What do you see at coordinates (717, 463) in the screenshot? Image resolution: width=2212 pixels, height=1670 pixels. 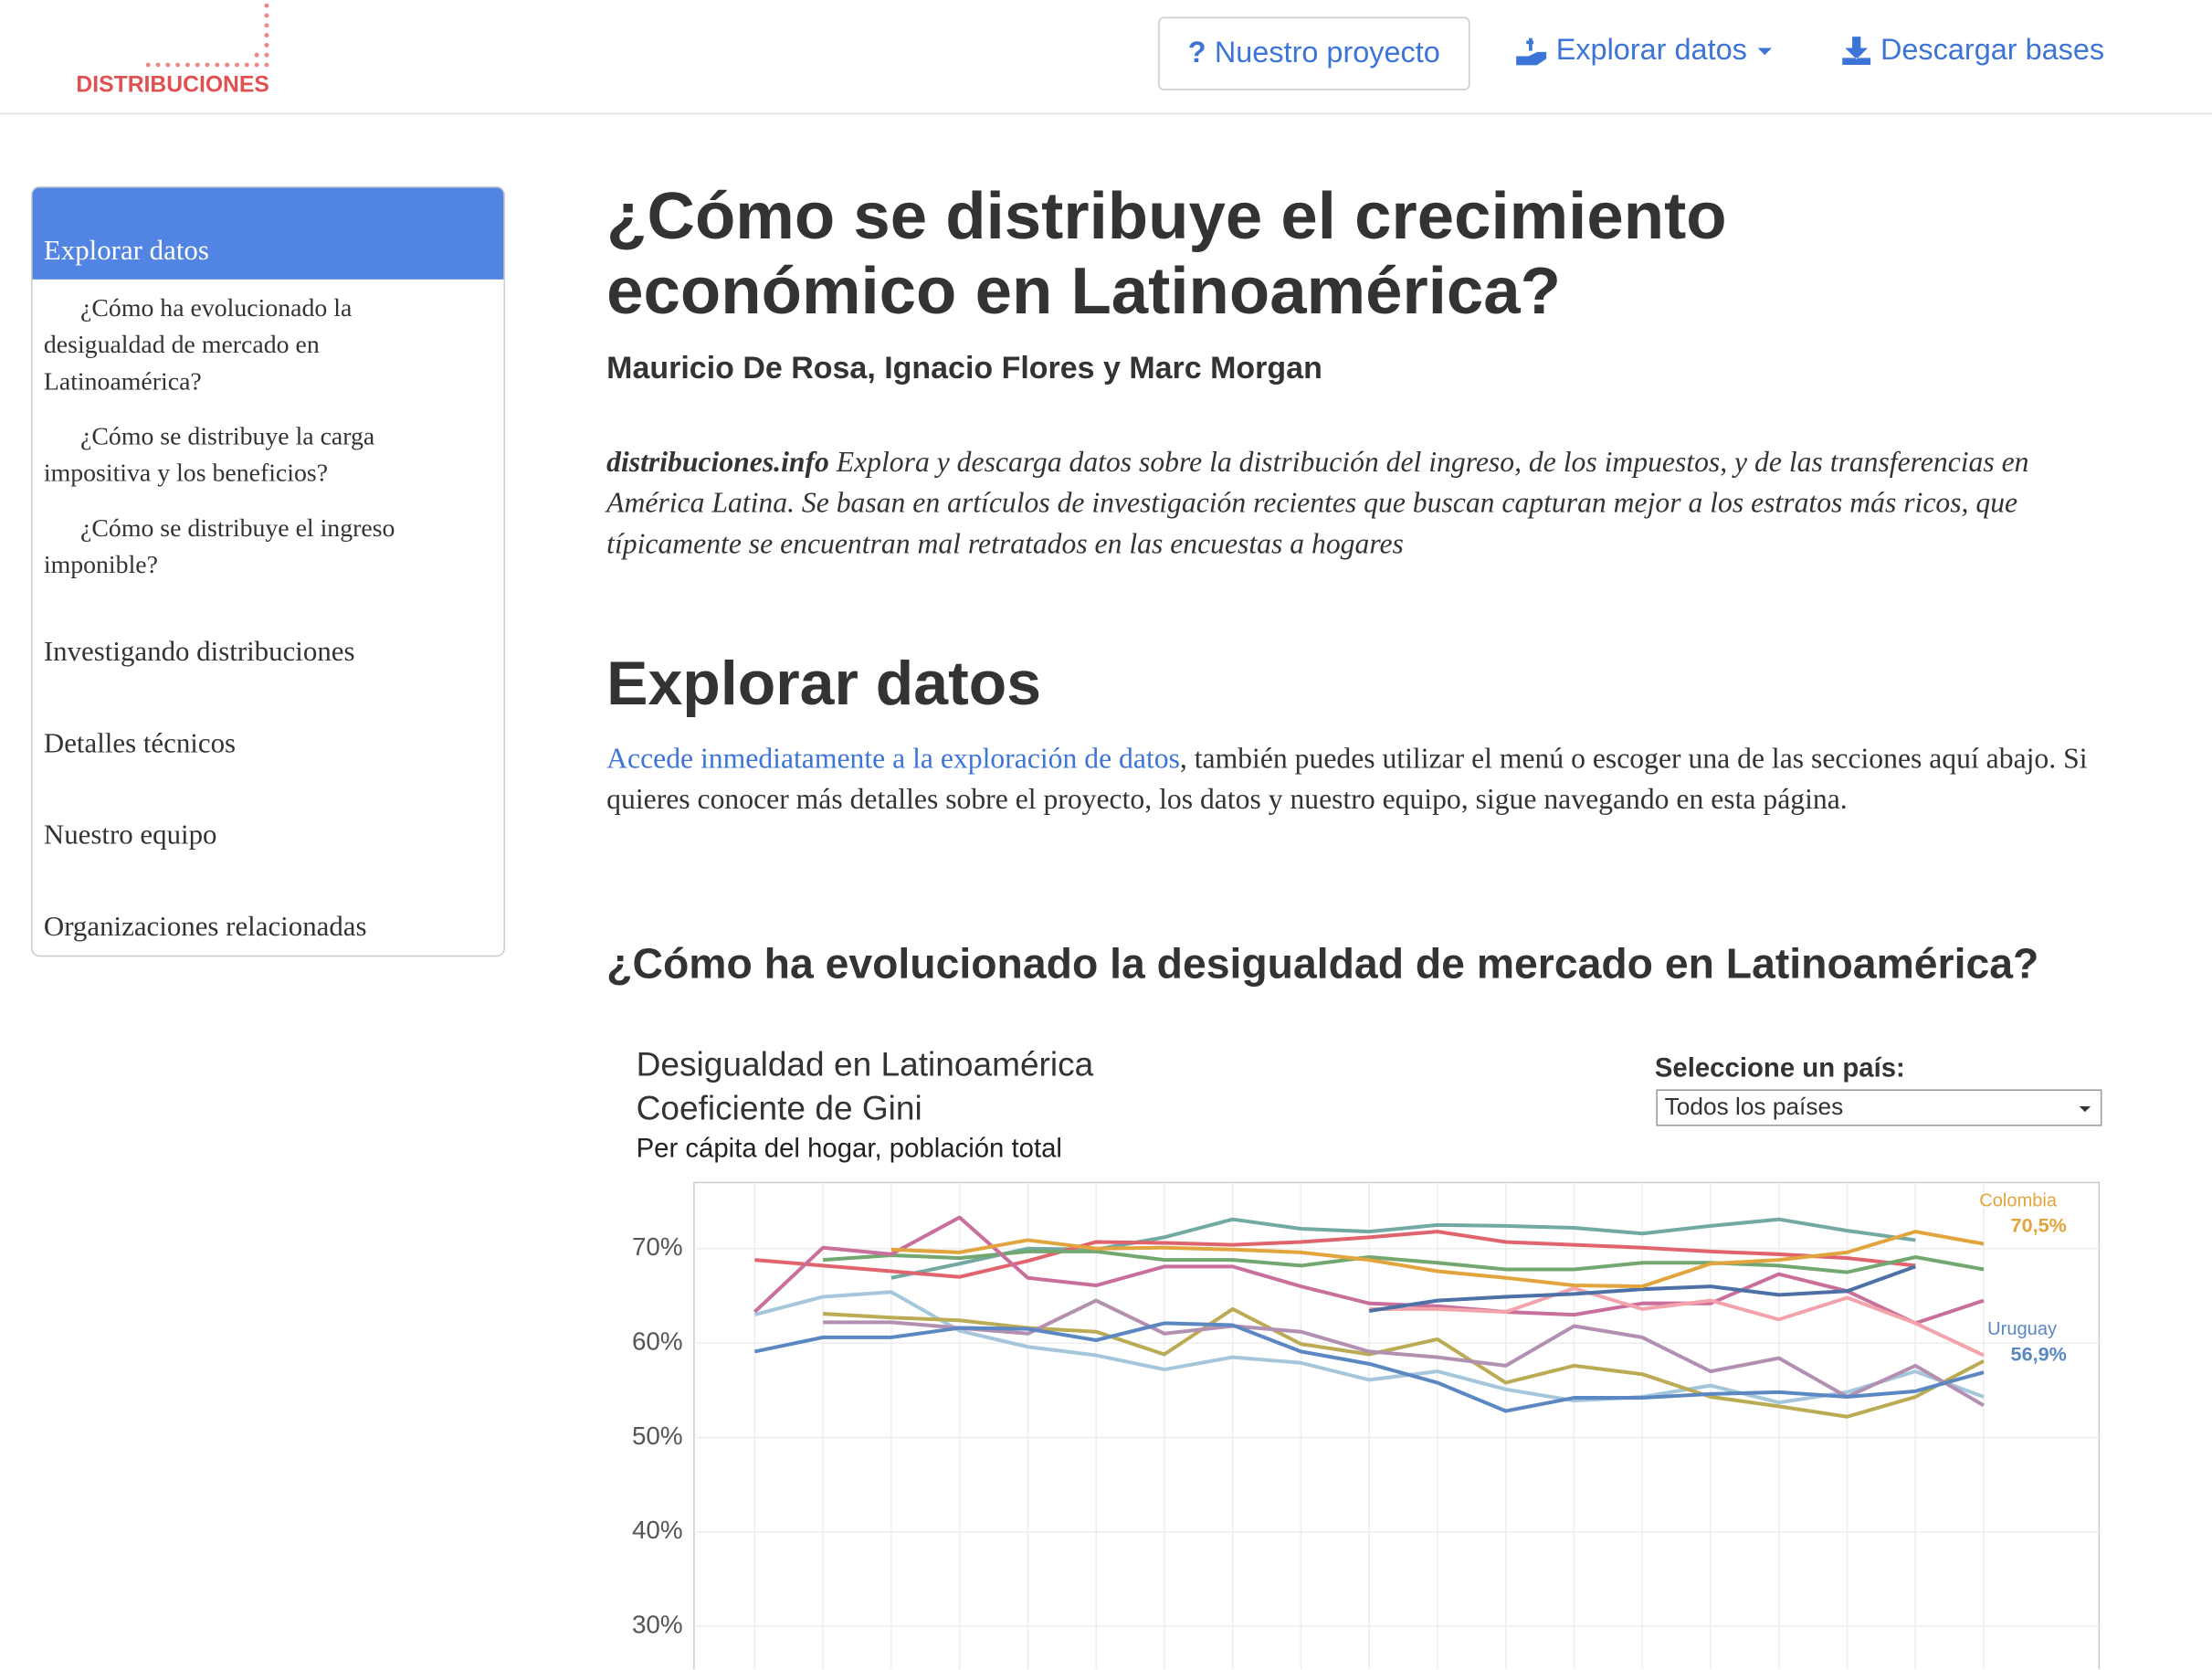 I see `site-name: distribuciones.info` at bounding box center [717, 463].